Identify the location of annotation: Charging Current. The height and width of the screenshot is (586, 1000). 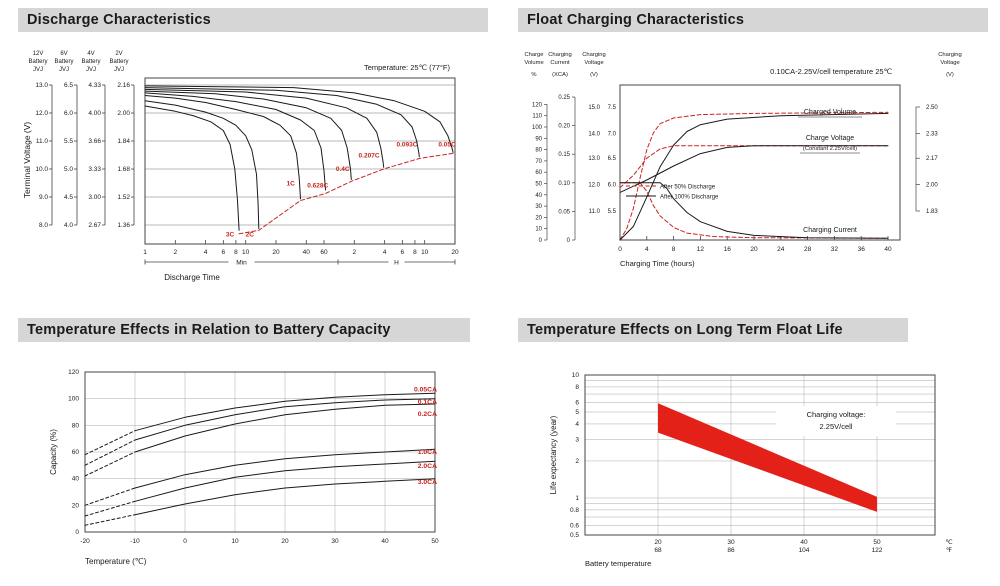
(830, 230).